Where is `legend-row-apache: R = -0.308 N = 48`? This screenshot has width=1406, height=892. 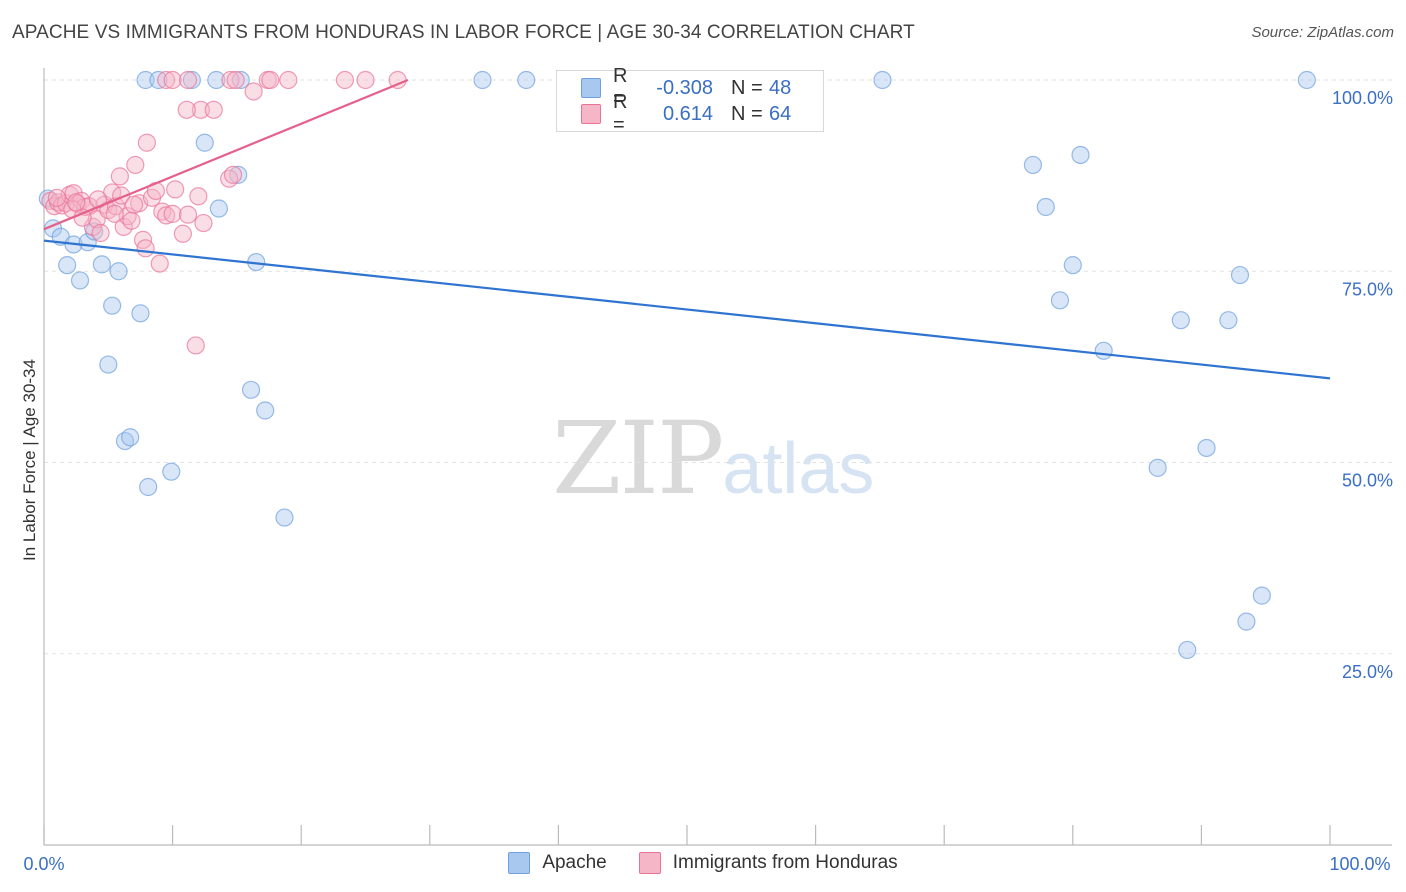 legend-row-apache: R = -0.308 N = 48 is located at coordinates (686, 87).